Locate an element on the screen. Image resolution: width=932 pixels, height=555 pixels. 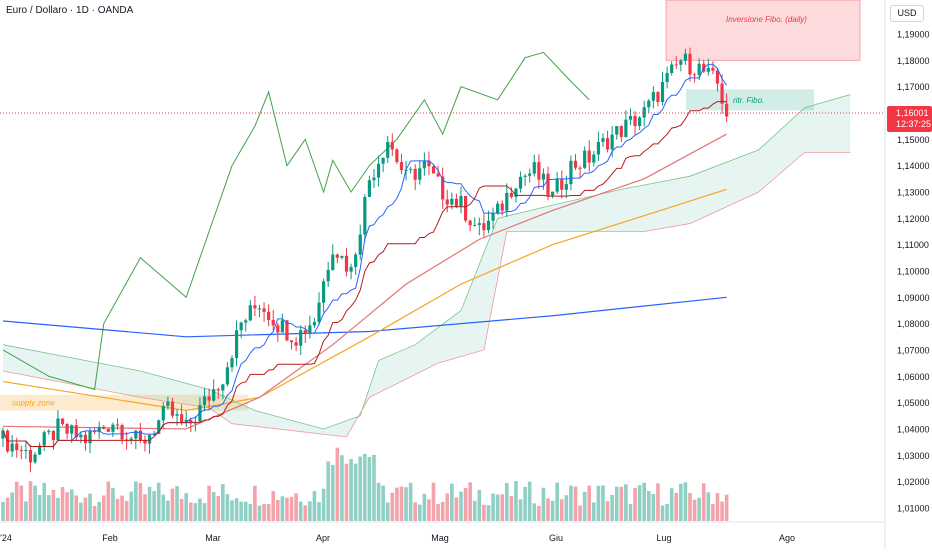
x-tick-label: Mag is located at coordinates (440, 538).